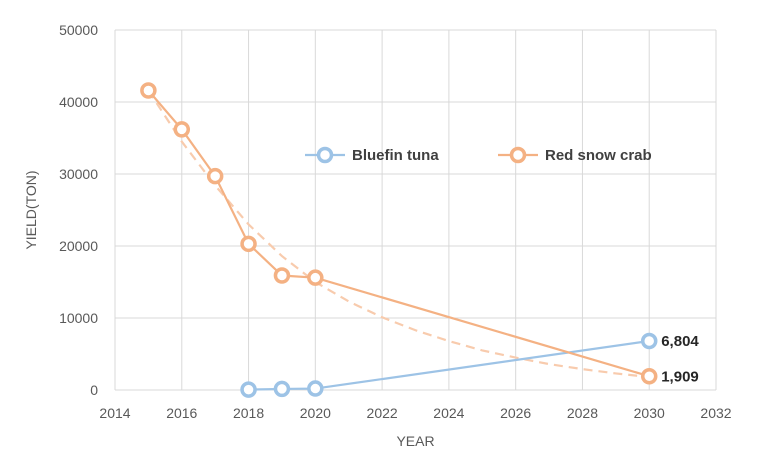  I want to click on x-tick-label: 2030, so click(649, 413).